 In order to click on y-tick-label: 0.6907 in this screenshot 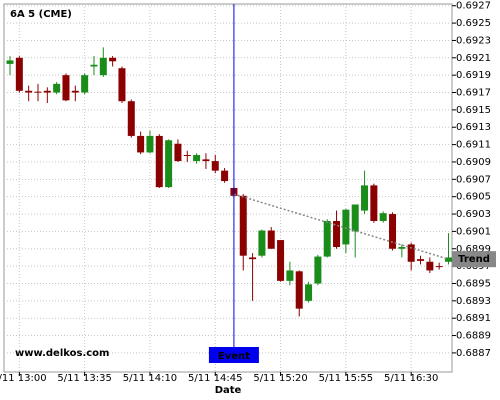, I will do `click(473, 179)`.